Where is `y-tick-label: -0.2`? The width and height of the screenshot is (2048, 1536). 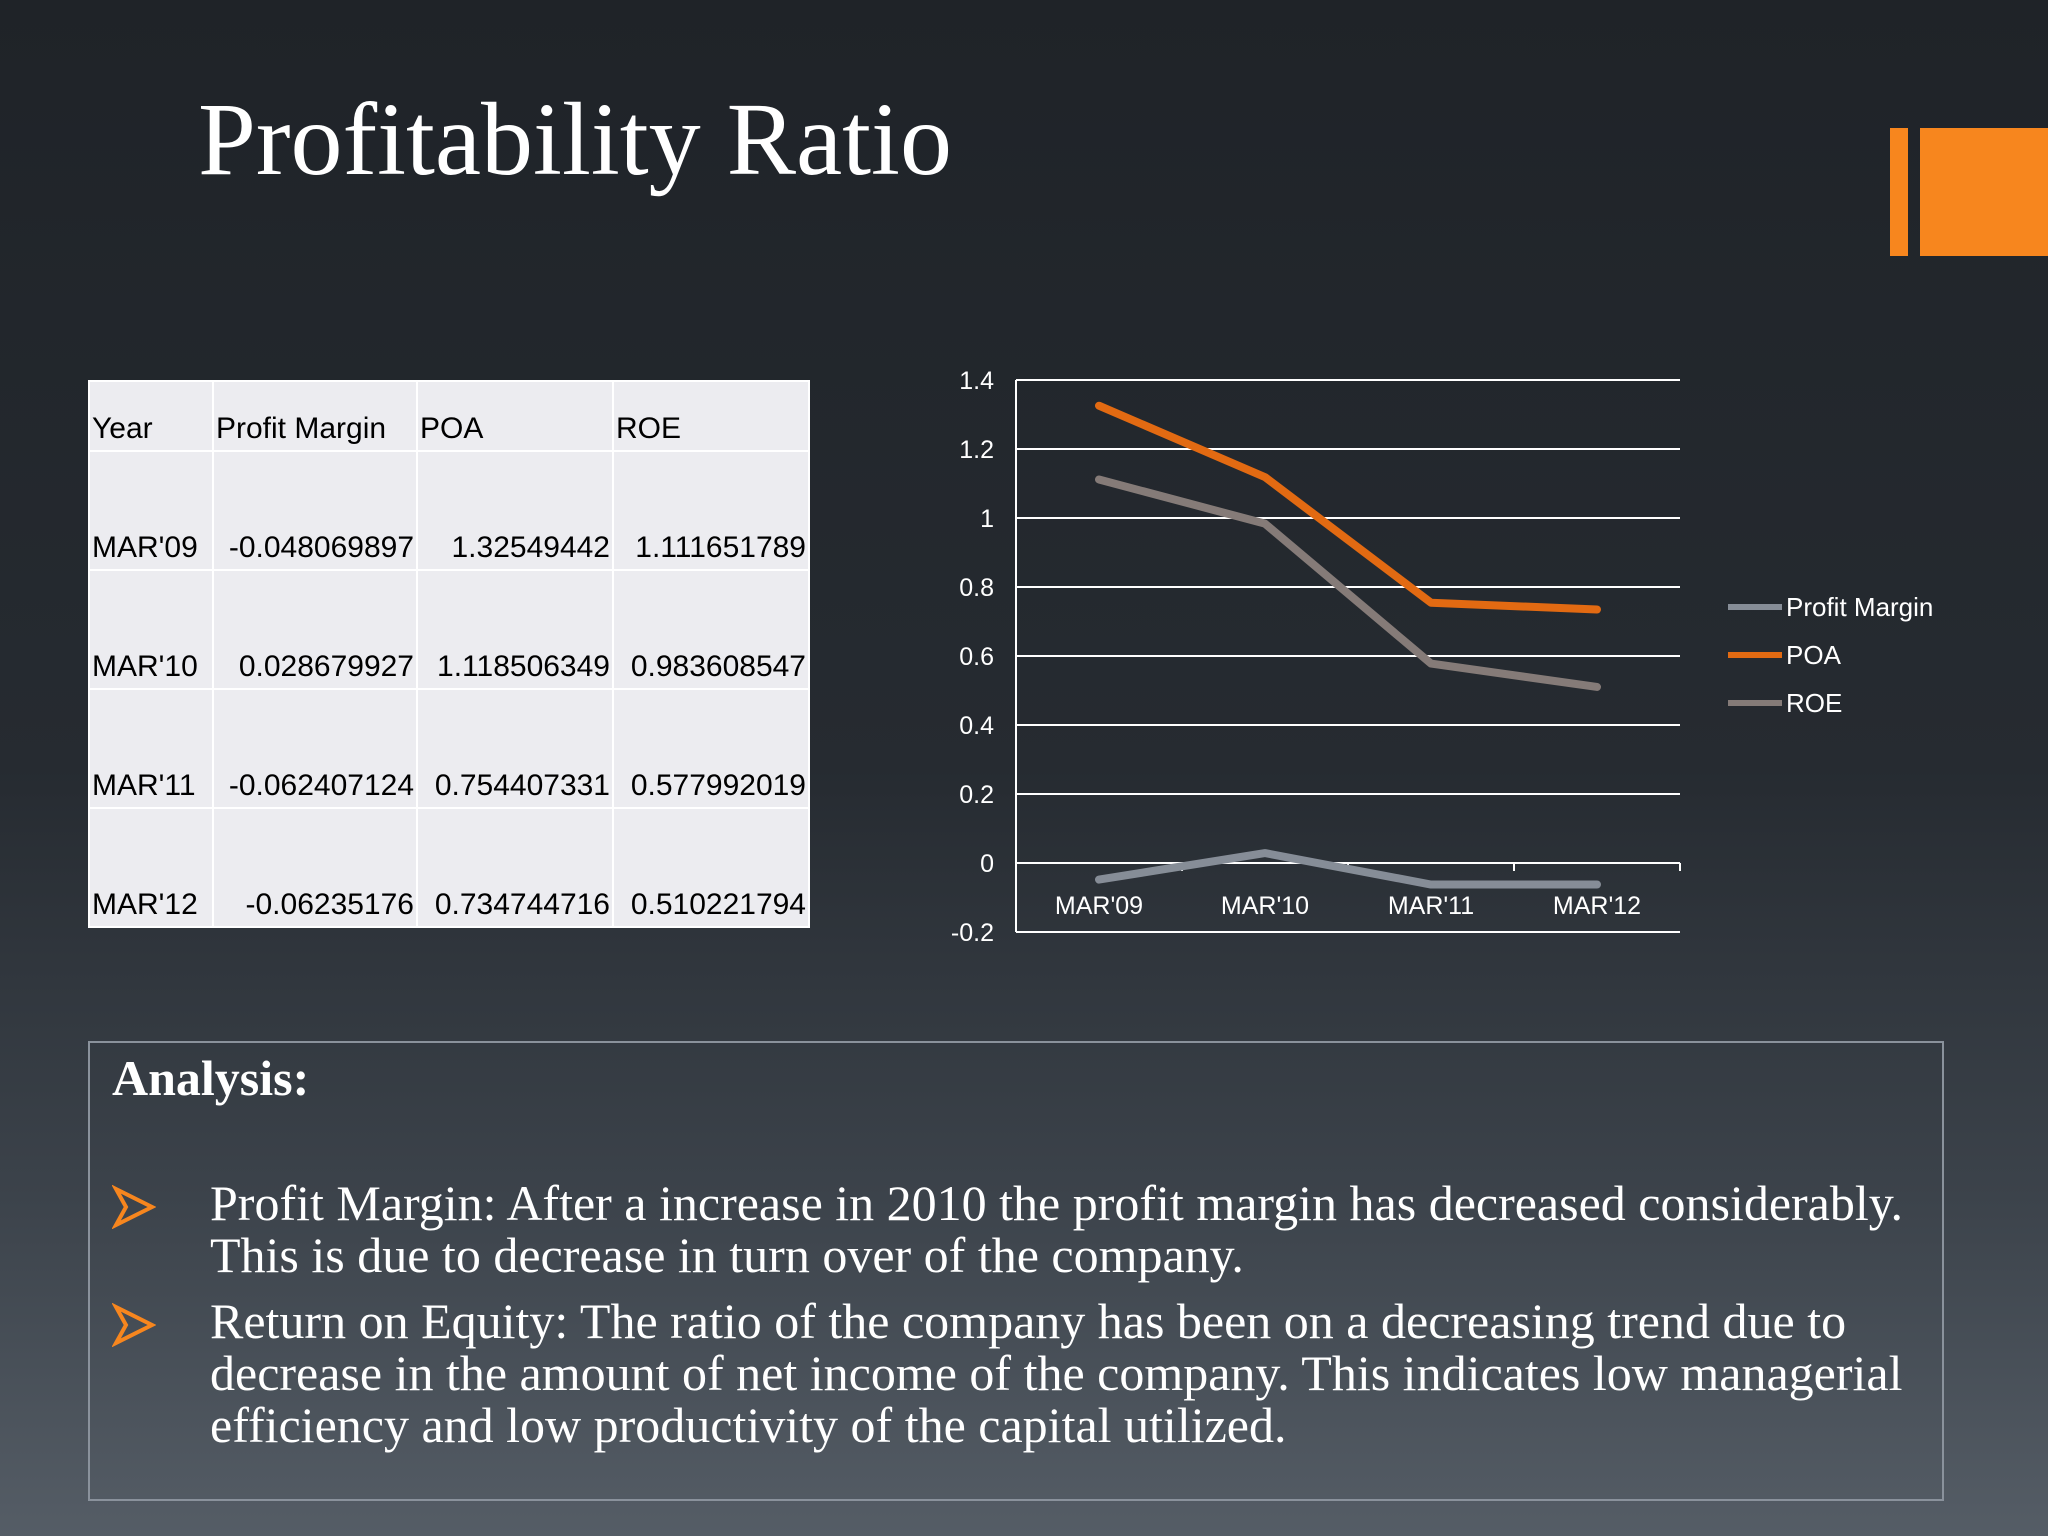
y-tick-label: -0.2 is located at coordinates (972, 933).